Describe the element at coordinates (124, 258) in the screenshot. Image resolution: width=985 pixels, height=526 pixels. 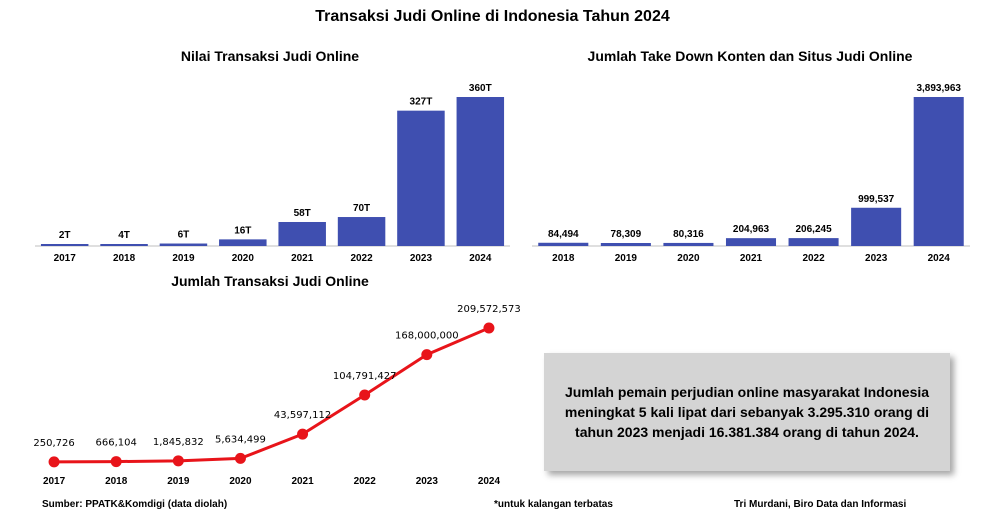
I see `tick-label-0-2018: 2018` at that location.